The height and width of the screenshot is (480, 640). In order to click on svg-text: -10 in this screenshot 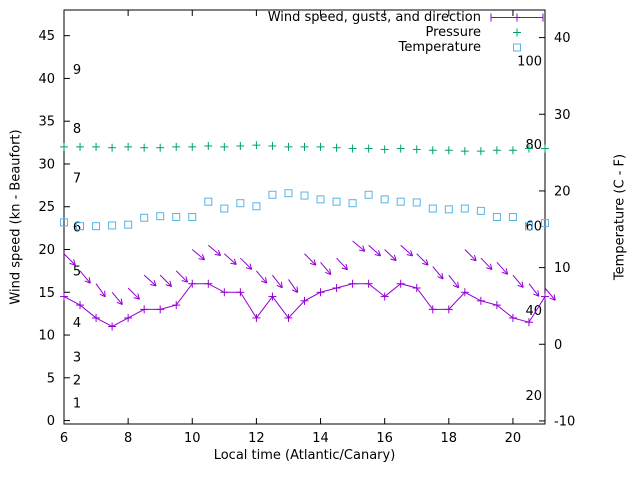, I will do `click(564, 421)`.